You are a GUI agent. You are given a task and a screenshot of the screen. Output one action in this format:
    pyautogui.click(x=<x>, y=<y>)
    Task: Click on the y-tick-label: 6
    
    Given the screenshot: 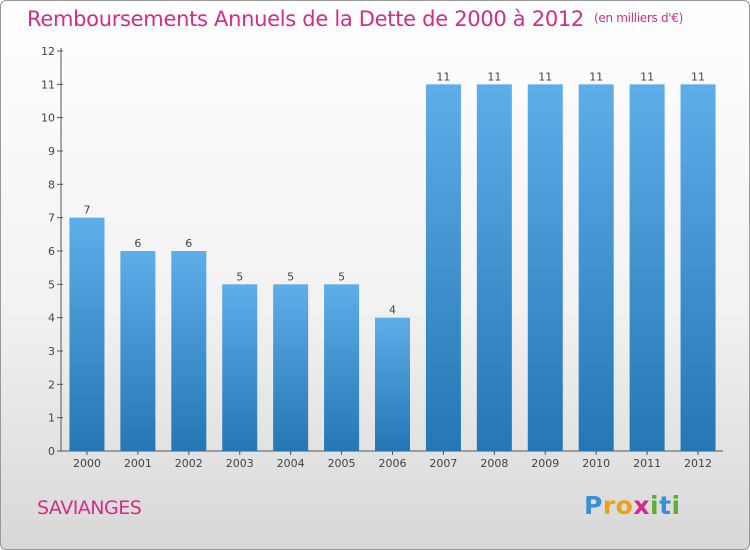 What is the action you would take?
    pyautogui.click(x=51, y=251)
    